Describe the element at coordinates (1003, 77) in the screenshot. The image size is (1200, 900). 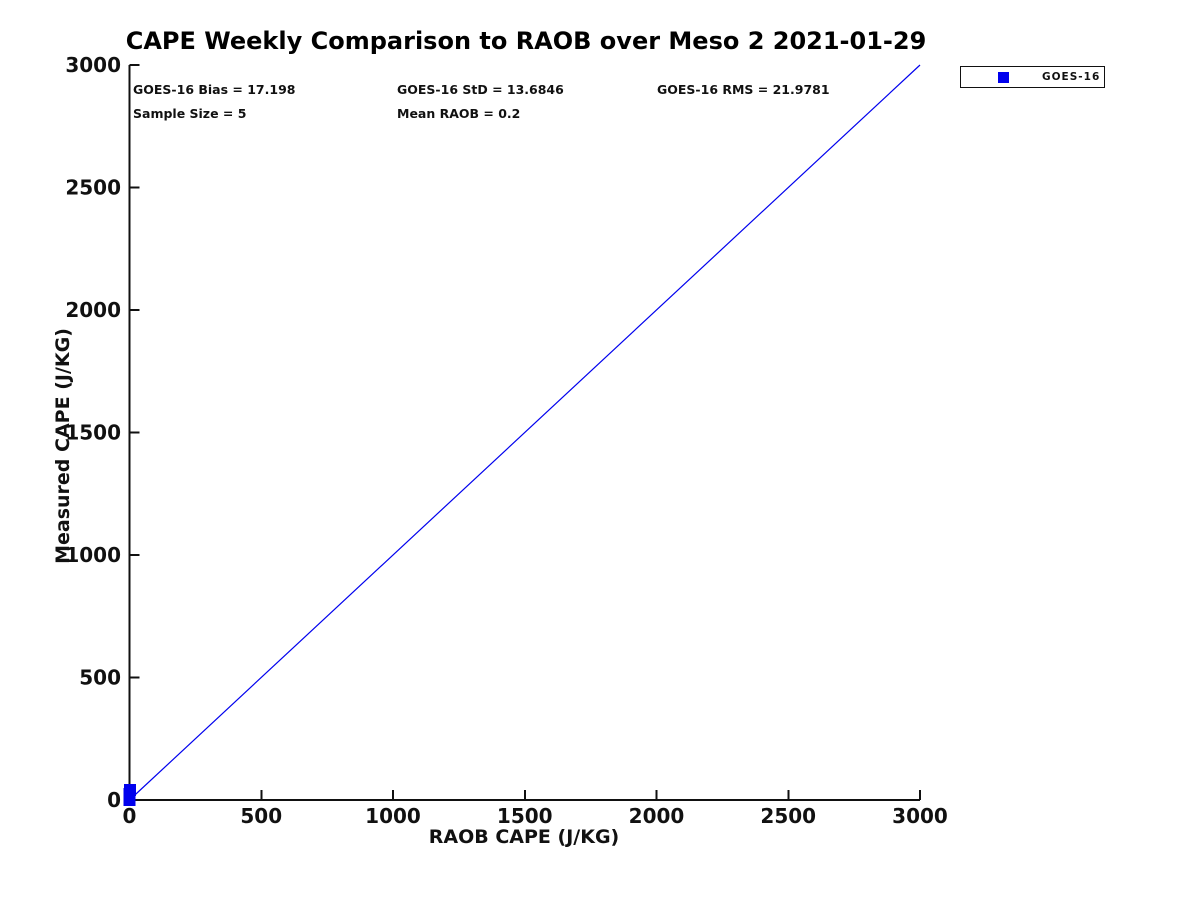
I see `legend-marker-square-icon` at that location.